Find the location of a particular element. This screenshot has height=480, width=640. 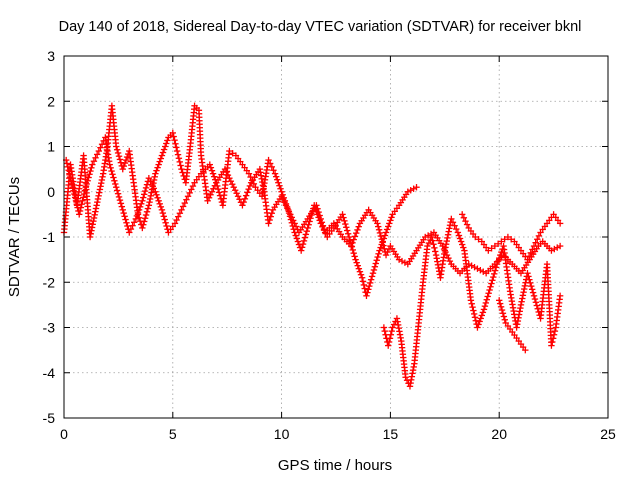

trace-5-point is located at coordinates (502, 310).